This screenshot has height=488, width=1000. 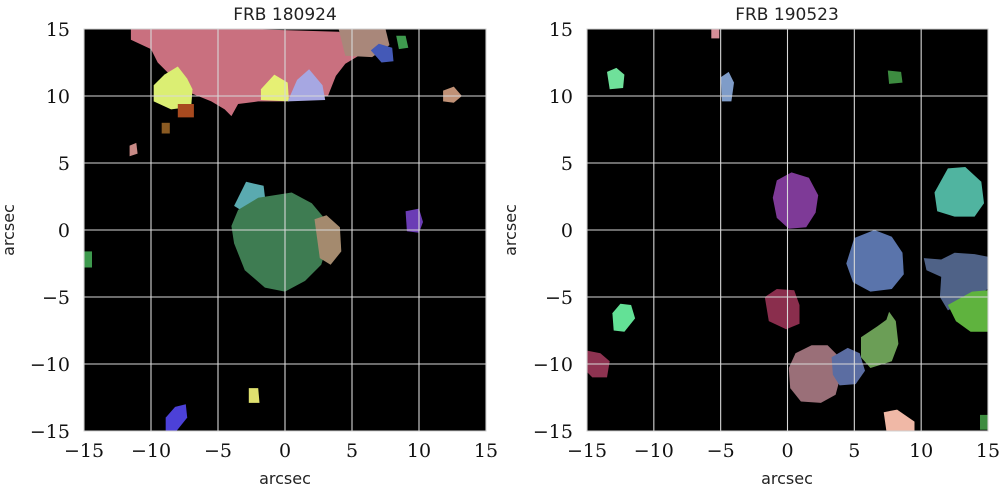 What do you see at coordinates (165, 128) in the screenshot?
I see `segment-tiny-brown-source` at bounding box center [165, 128].